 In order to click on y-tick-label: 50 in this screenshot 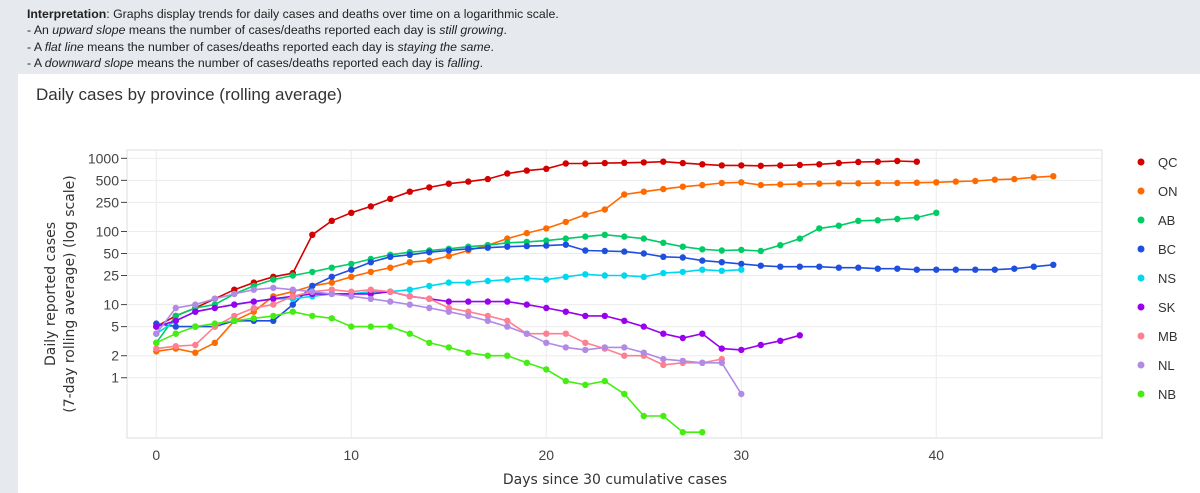, I will do `click(111, 253)`.